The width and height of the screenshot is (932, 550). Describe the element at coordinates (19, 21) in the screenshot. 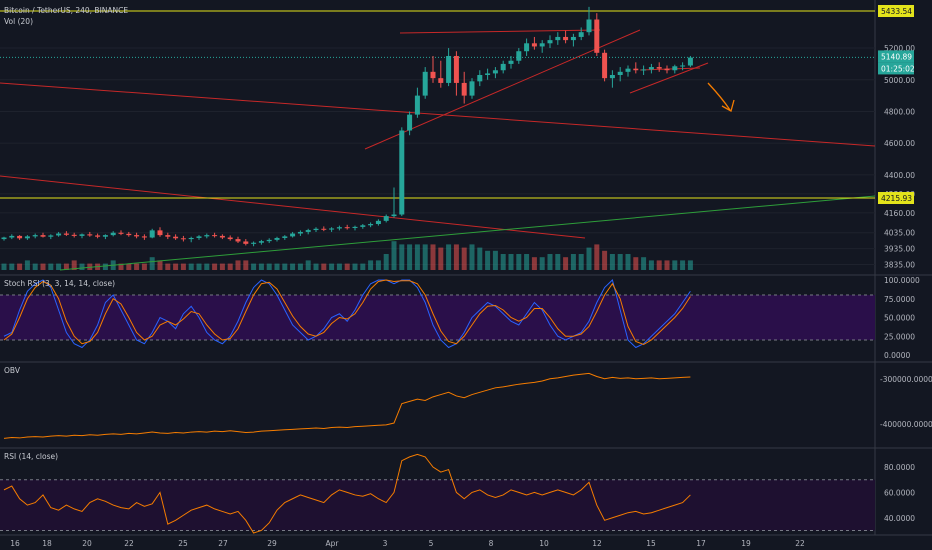

I see `volume-legend: Vol (20)` at that location.